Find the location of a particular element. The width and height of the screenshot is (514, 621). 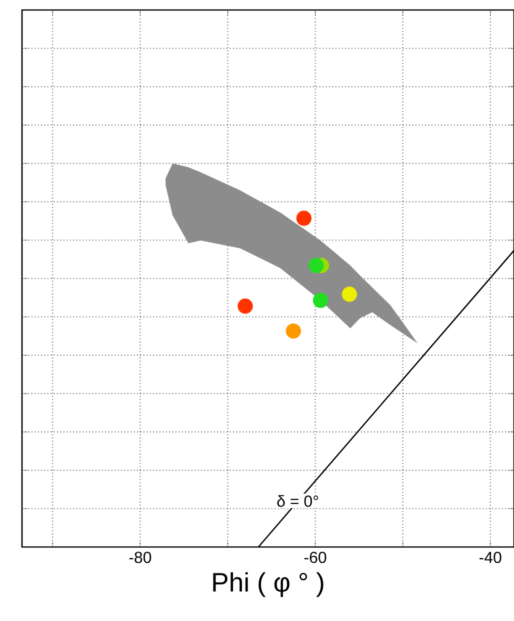

annotation: δ = 0° is located at coordinates (297, 501).